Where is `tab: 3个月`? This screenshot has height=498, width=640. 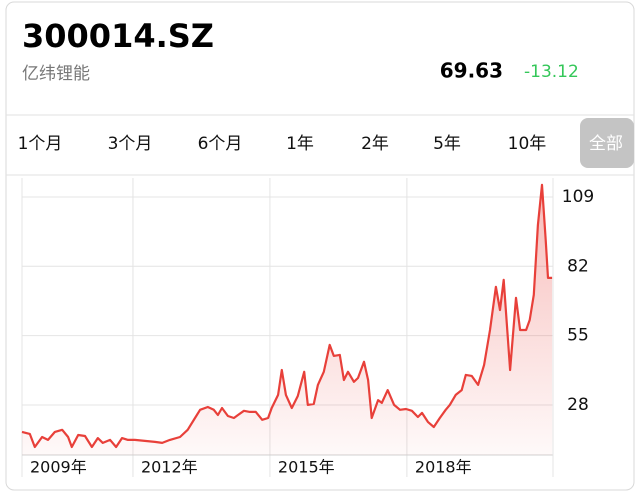 tab: 3个月 is located at coordinates (130, 144).